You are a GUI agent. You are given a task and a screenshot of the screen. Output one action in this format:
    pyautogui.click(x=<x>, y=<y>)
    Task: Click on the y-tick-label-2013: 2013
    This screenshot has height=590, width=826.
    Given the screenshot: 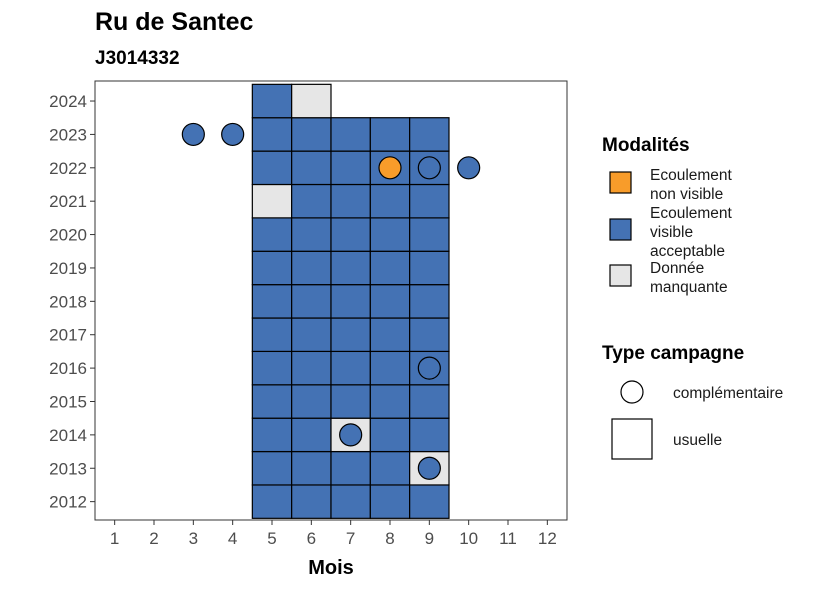 What is the action you would take?
    pyautogui.click(x=68, y=468)
    